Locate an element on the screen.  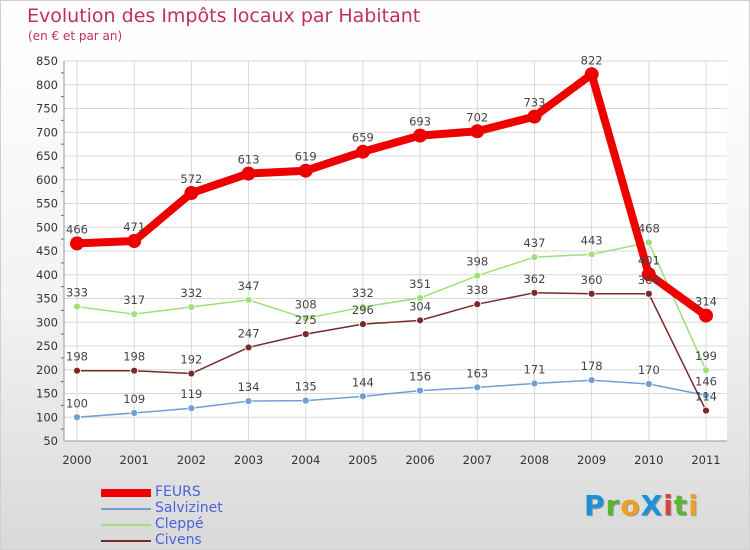
legend-item: Civens is located at coordinates (201, 540).